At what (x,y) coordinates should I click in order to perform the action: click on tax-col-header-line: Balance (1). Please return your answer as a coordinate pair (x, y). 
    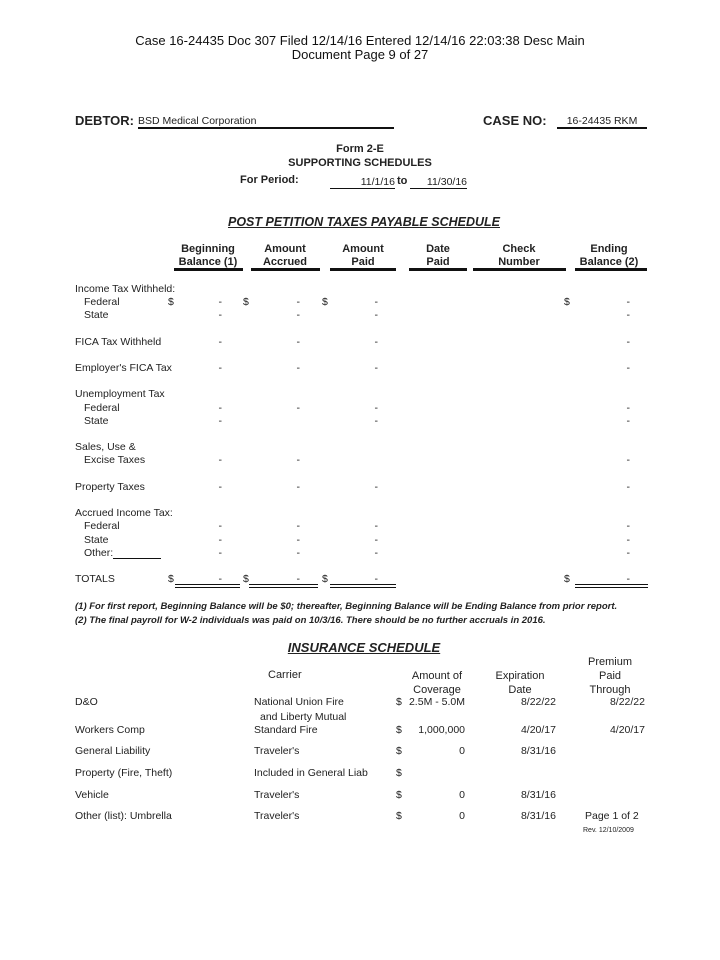
    Looking at the image, I should click on (208, 262).